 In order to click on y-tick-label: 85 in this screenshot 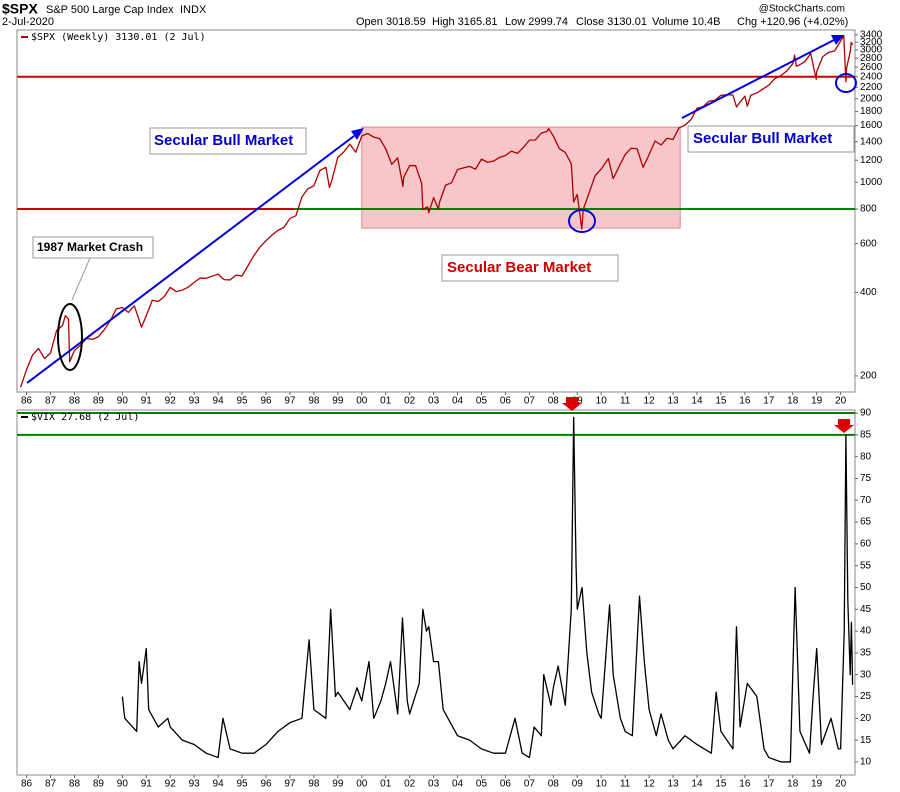, I will do `click(866, 434)`.